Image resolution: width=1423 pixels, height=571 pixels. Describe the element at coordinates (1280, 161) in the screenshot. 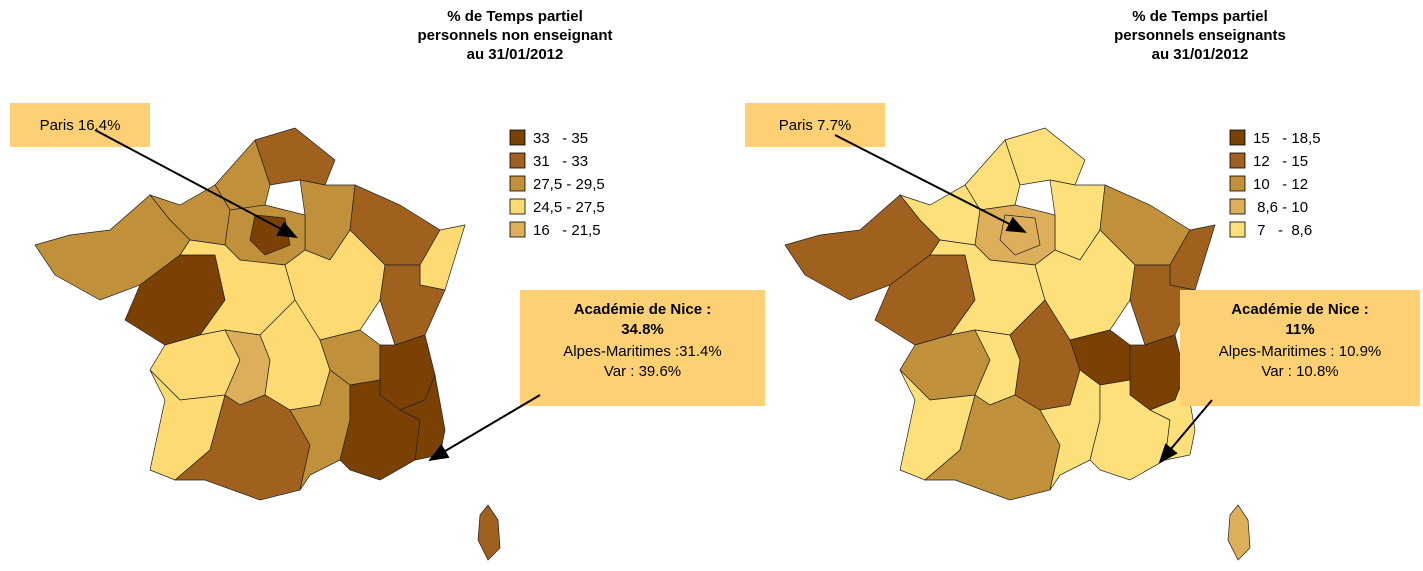

I see `legend-label: 12 - 15` at that location.